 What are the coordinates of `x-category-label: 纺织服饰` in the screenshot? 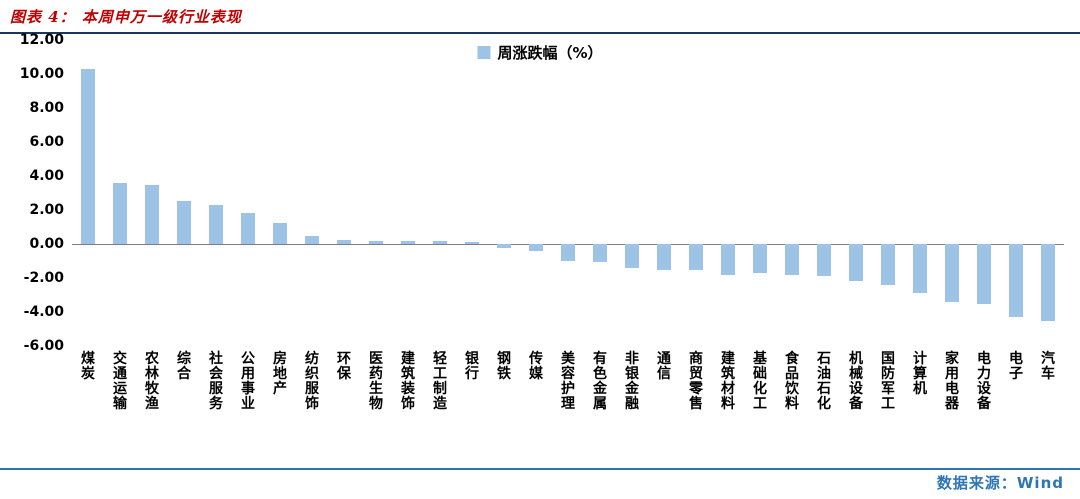 It's located at (312, 382).